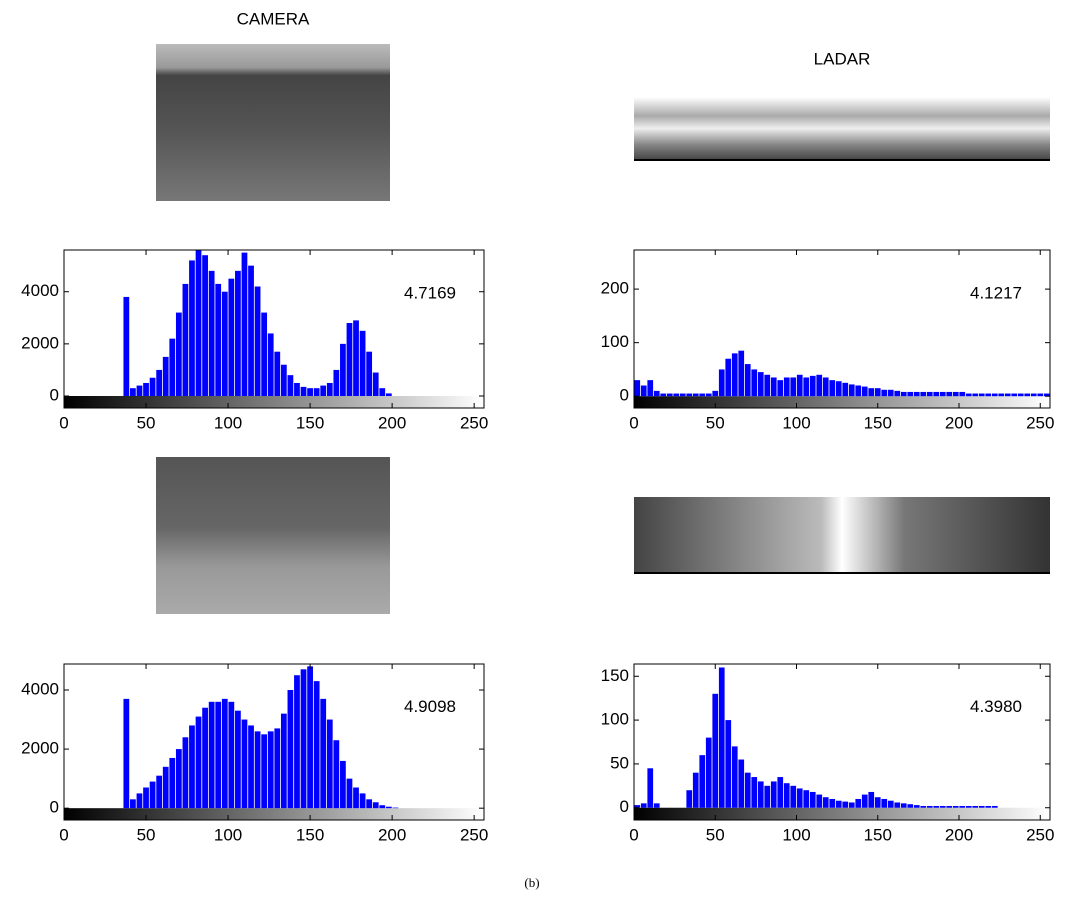 Image resolution: width=1065 pixels, height=900 pixels. Describe the element at coordinates (996, 706) in the screenshot. I see `annotation: 4.3980` at that location.